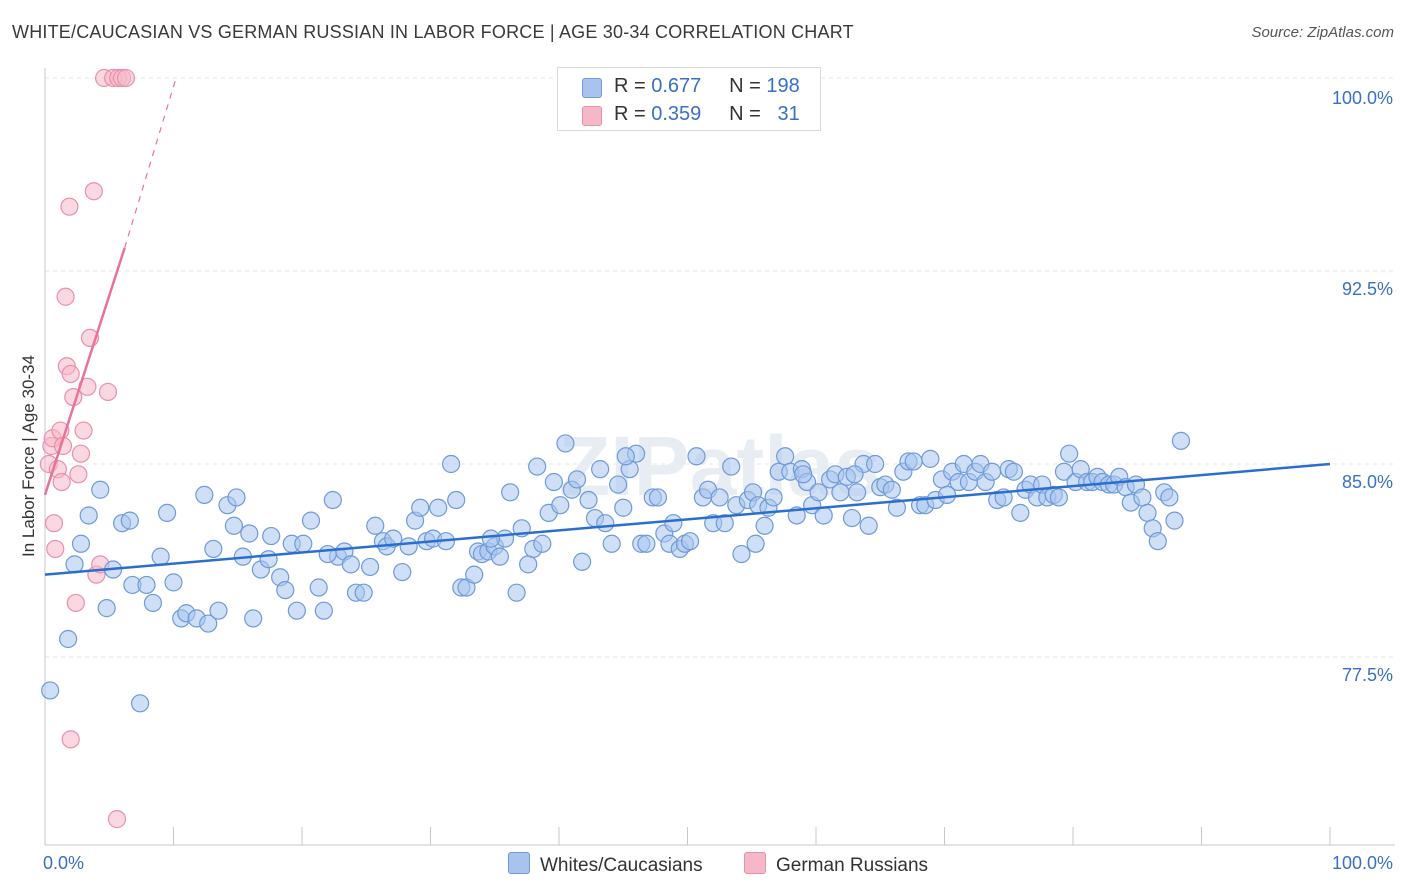  Describe the element at coordinates (1367, 675) in the screenshot. I see `y-tick-label-3: 77.5%` at that location.